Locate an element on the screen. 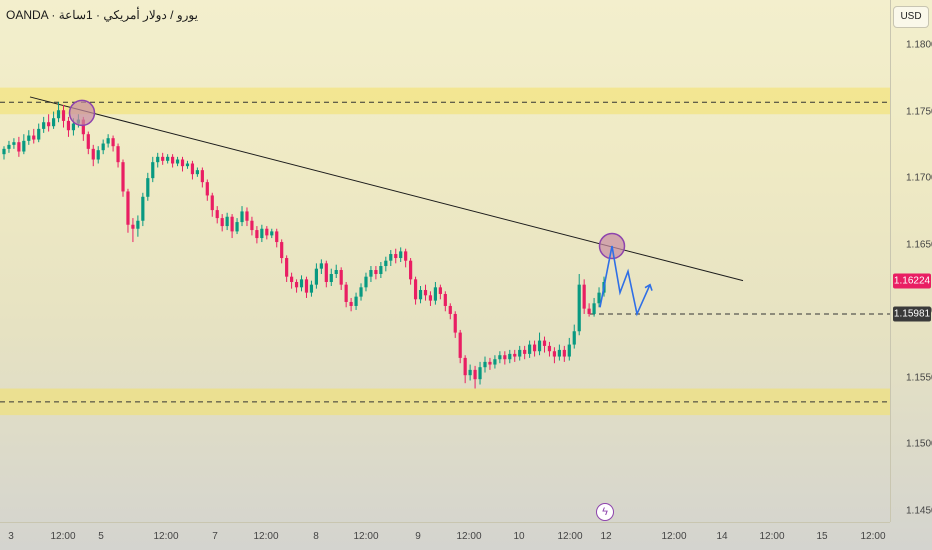 The height and width of the screenshot is (550, 932). currency-button: USD is located at coordinates (911, 17).